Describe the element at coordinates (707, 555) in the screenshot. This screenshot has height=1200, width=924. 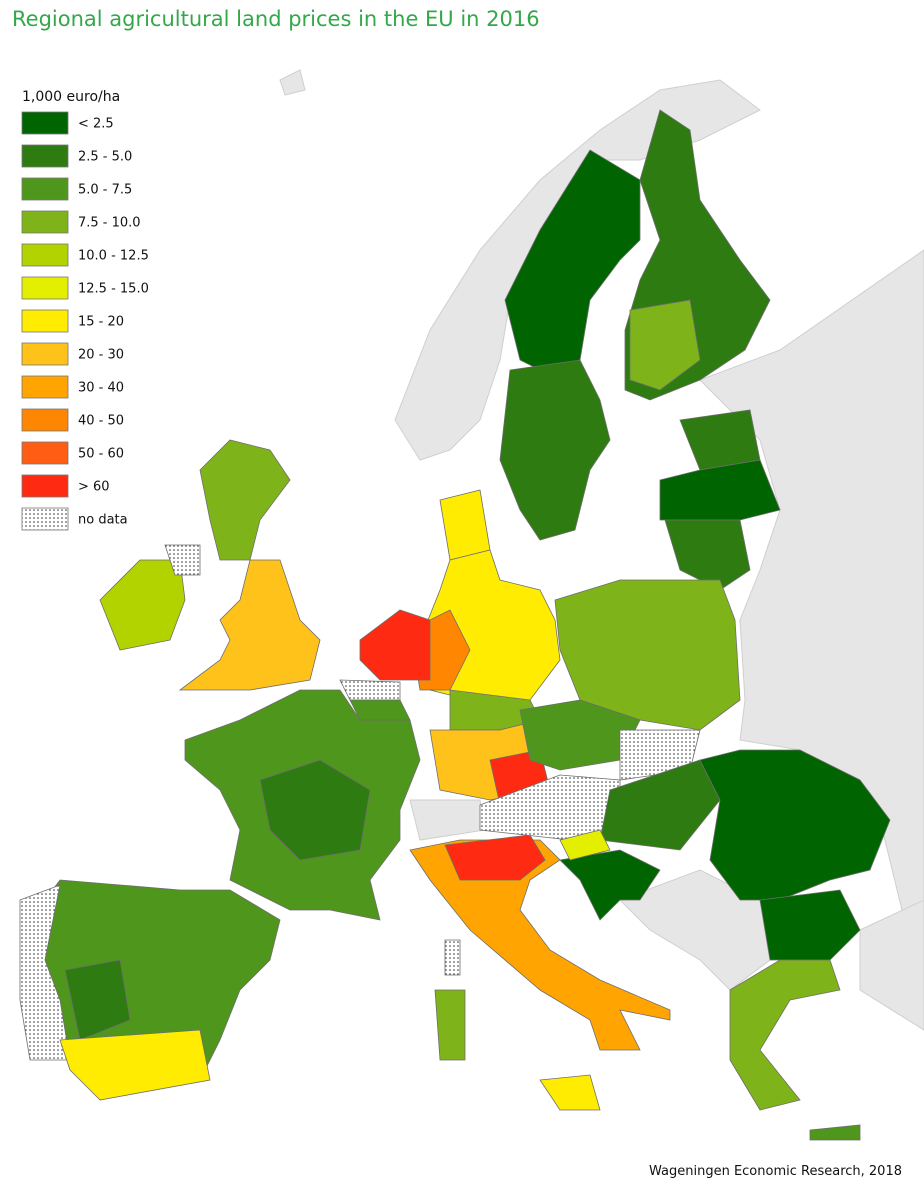
I see `lithuania` at that location.